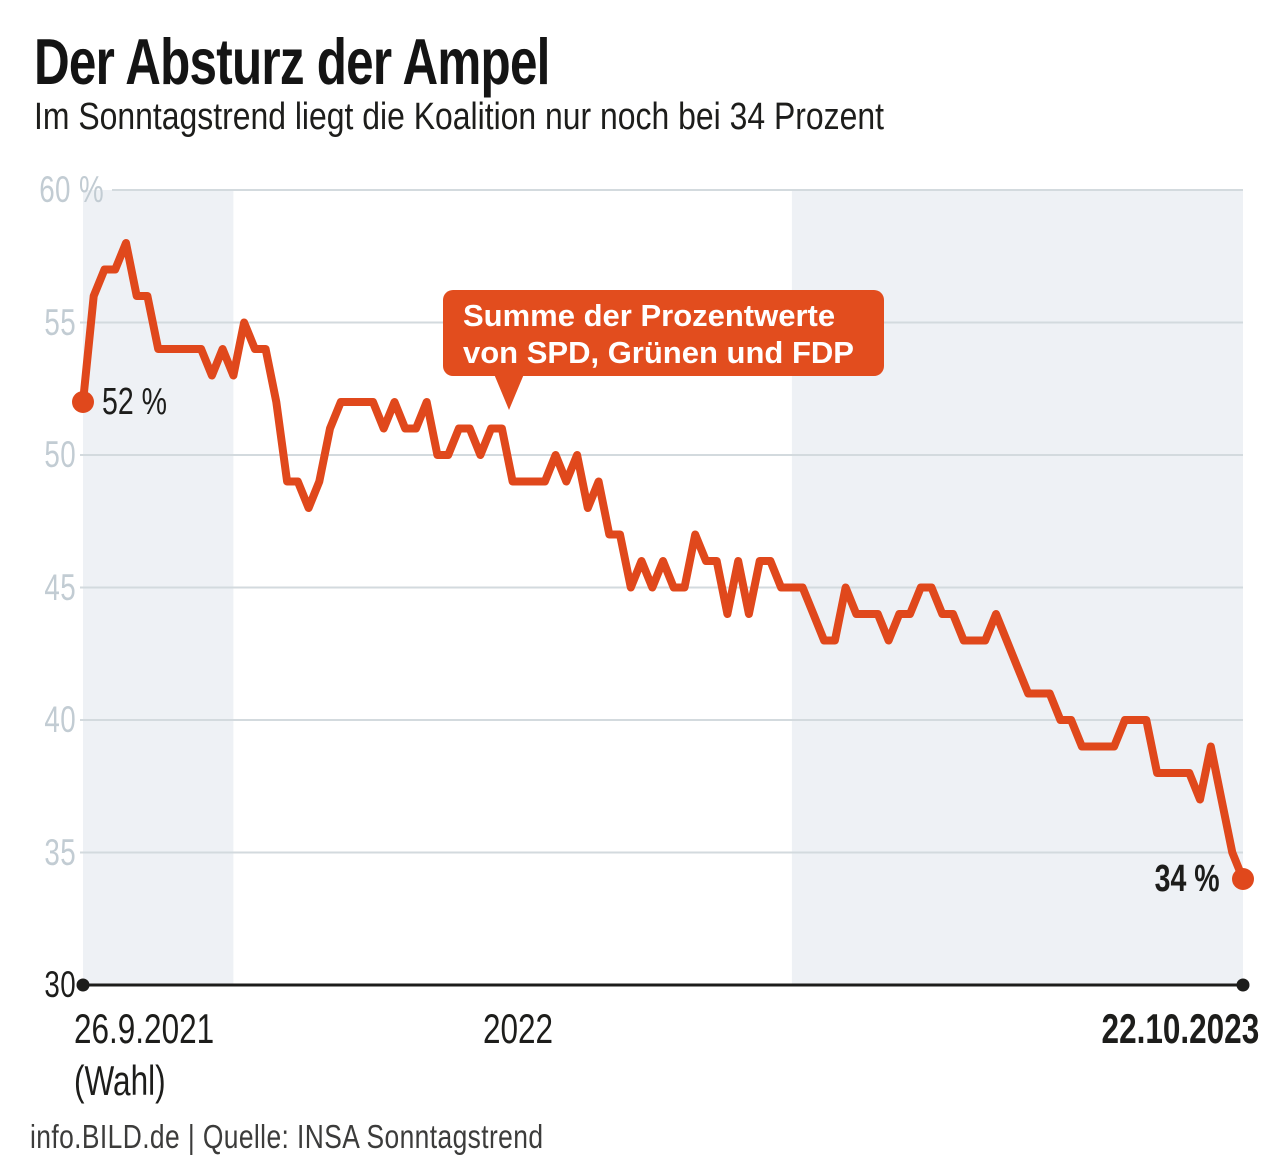 This screenshot has width=1280, height=1161. I want to click on y-axis-label-55: 55, so click(60, 322).